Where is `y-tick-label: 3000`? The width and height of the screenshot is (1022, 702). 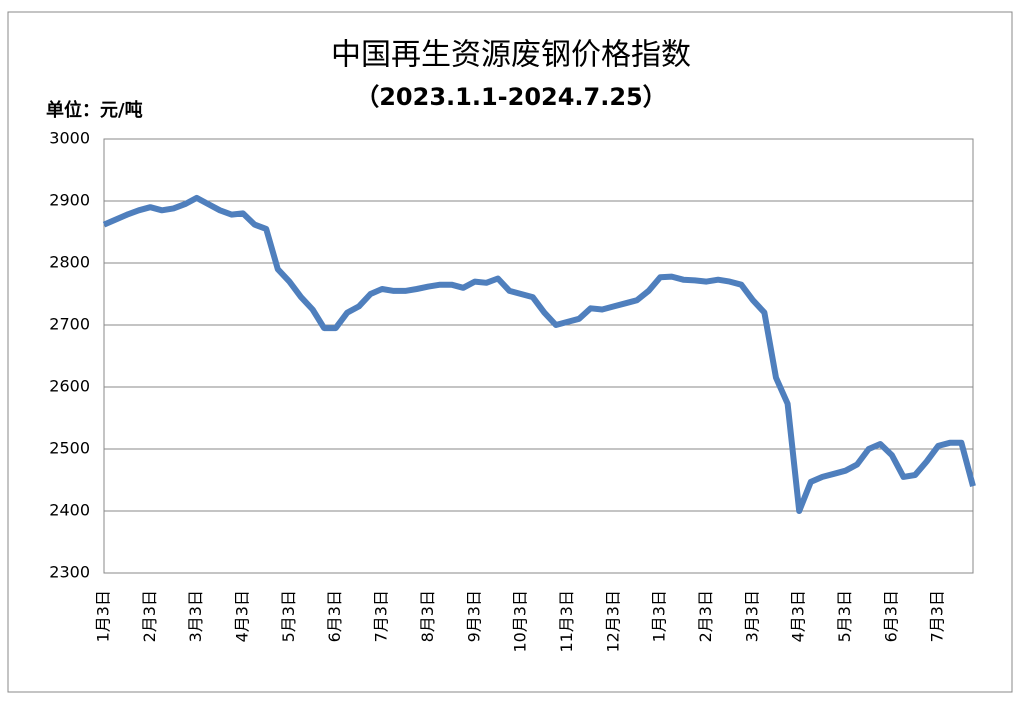
y-tick-label: 3000 is located at coordinates (69, 138).